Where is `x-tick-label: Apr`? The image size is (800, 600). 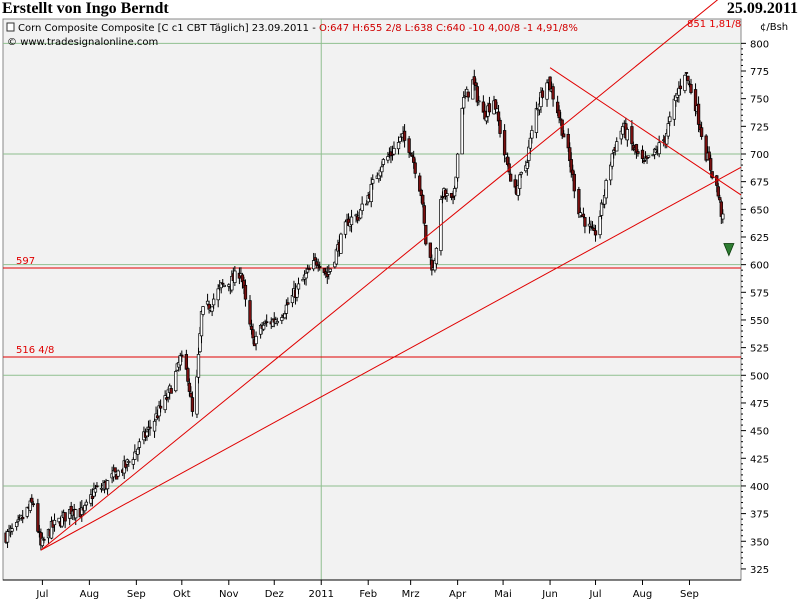 x-tick-label: Apr is located at coordinates (458, 594).